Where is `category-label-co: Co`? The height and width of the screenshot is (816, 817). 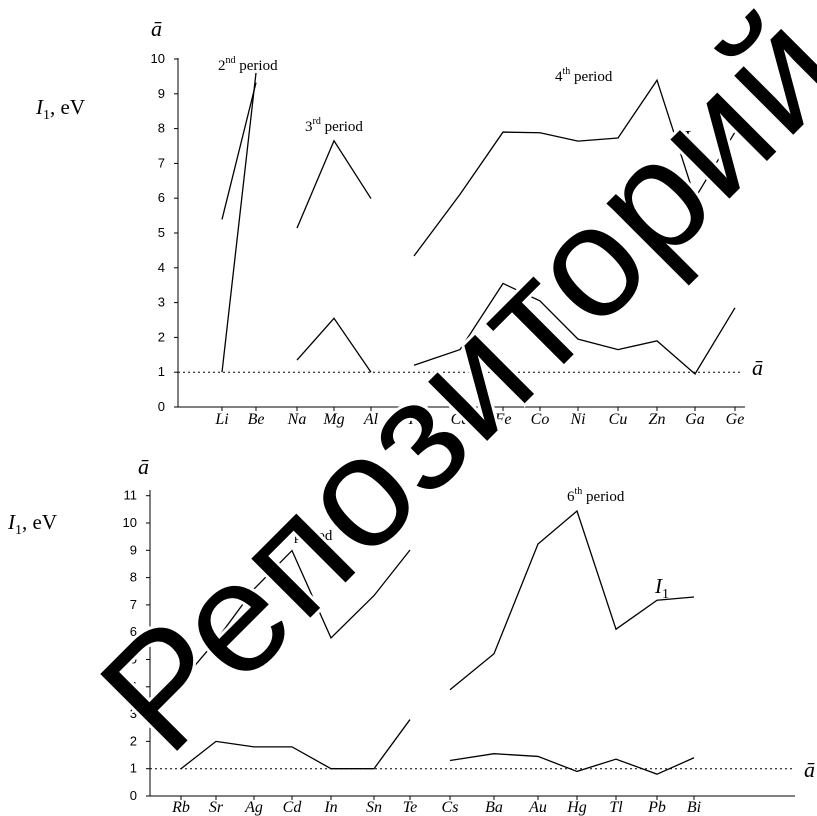
category-label-co: Co is located at coordinates (540, 419).